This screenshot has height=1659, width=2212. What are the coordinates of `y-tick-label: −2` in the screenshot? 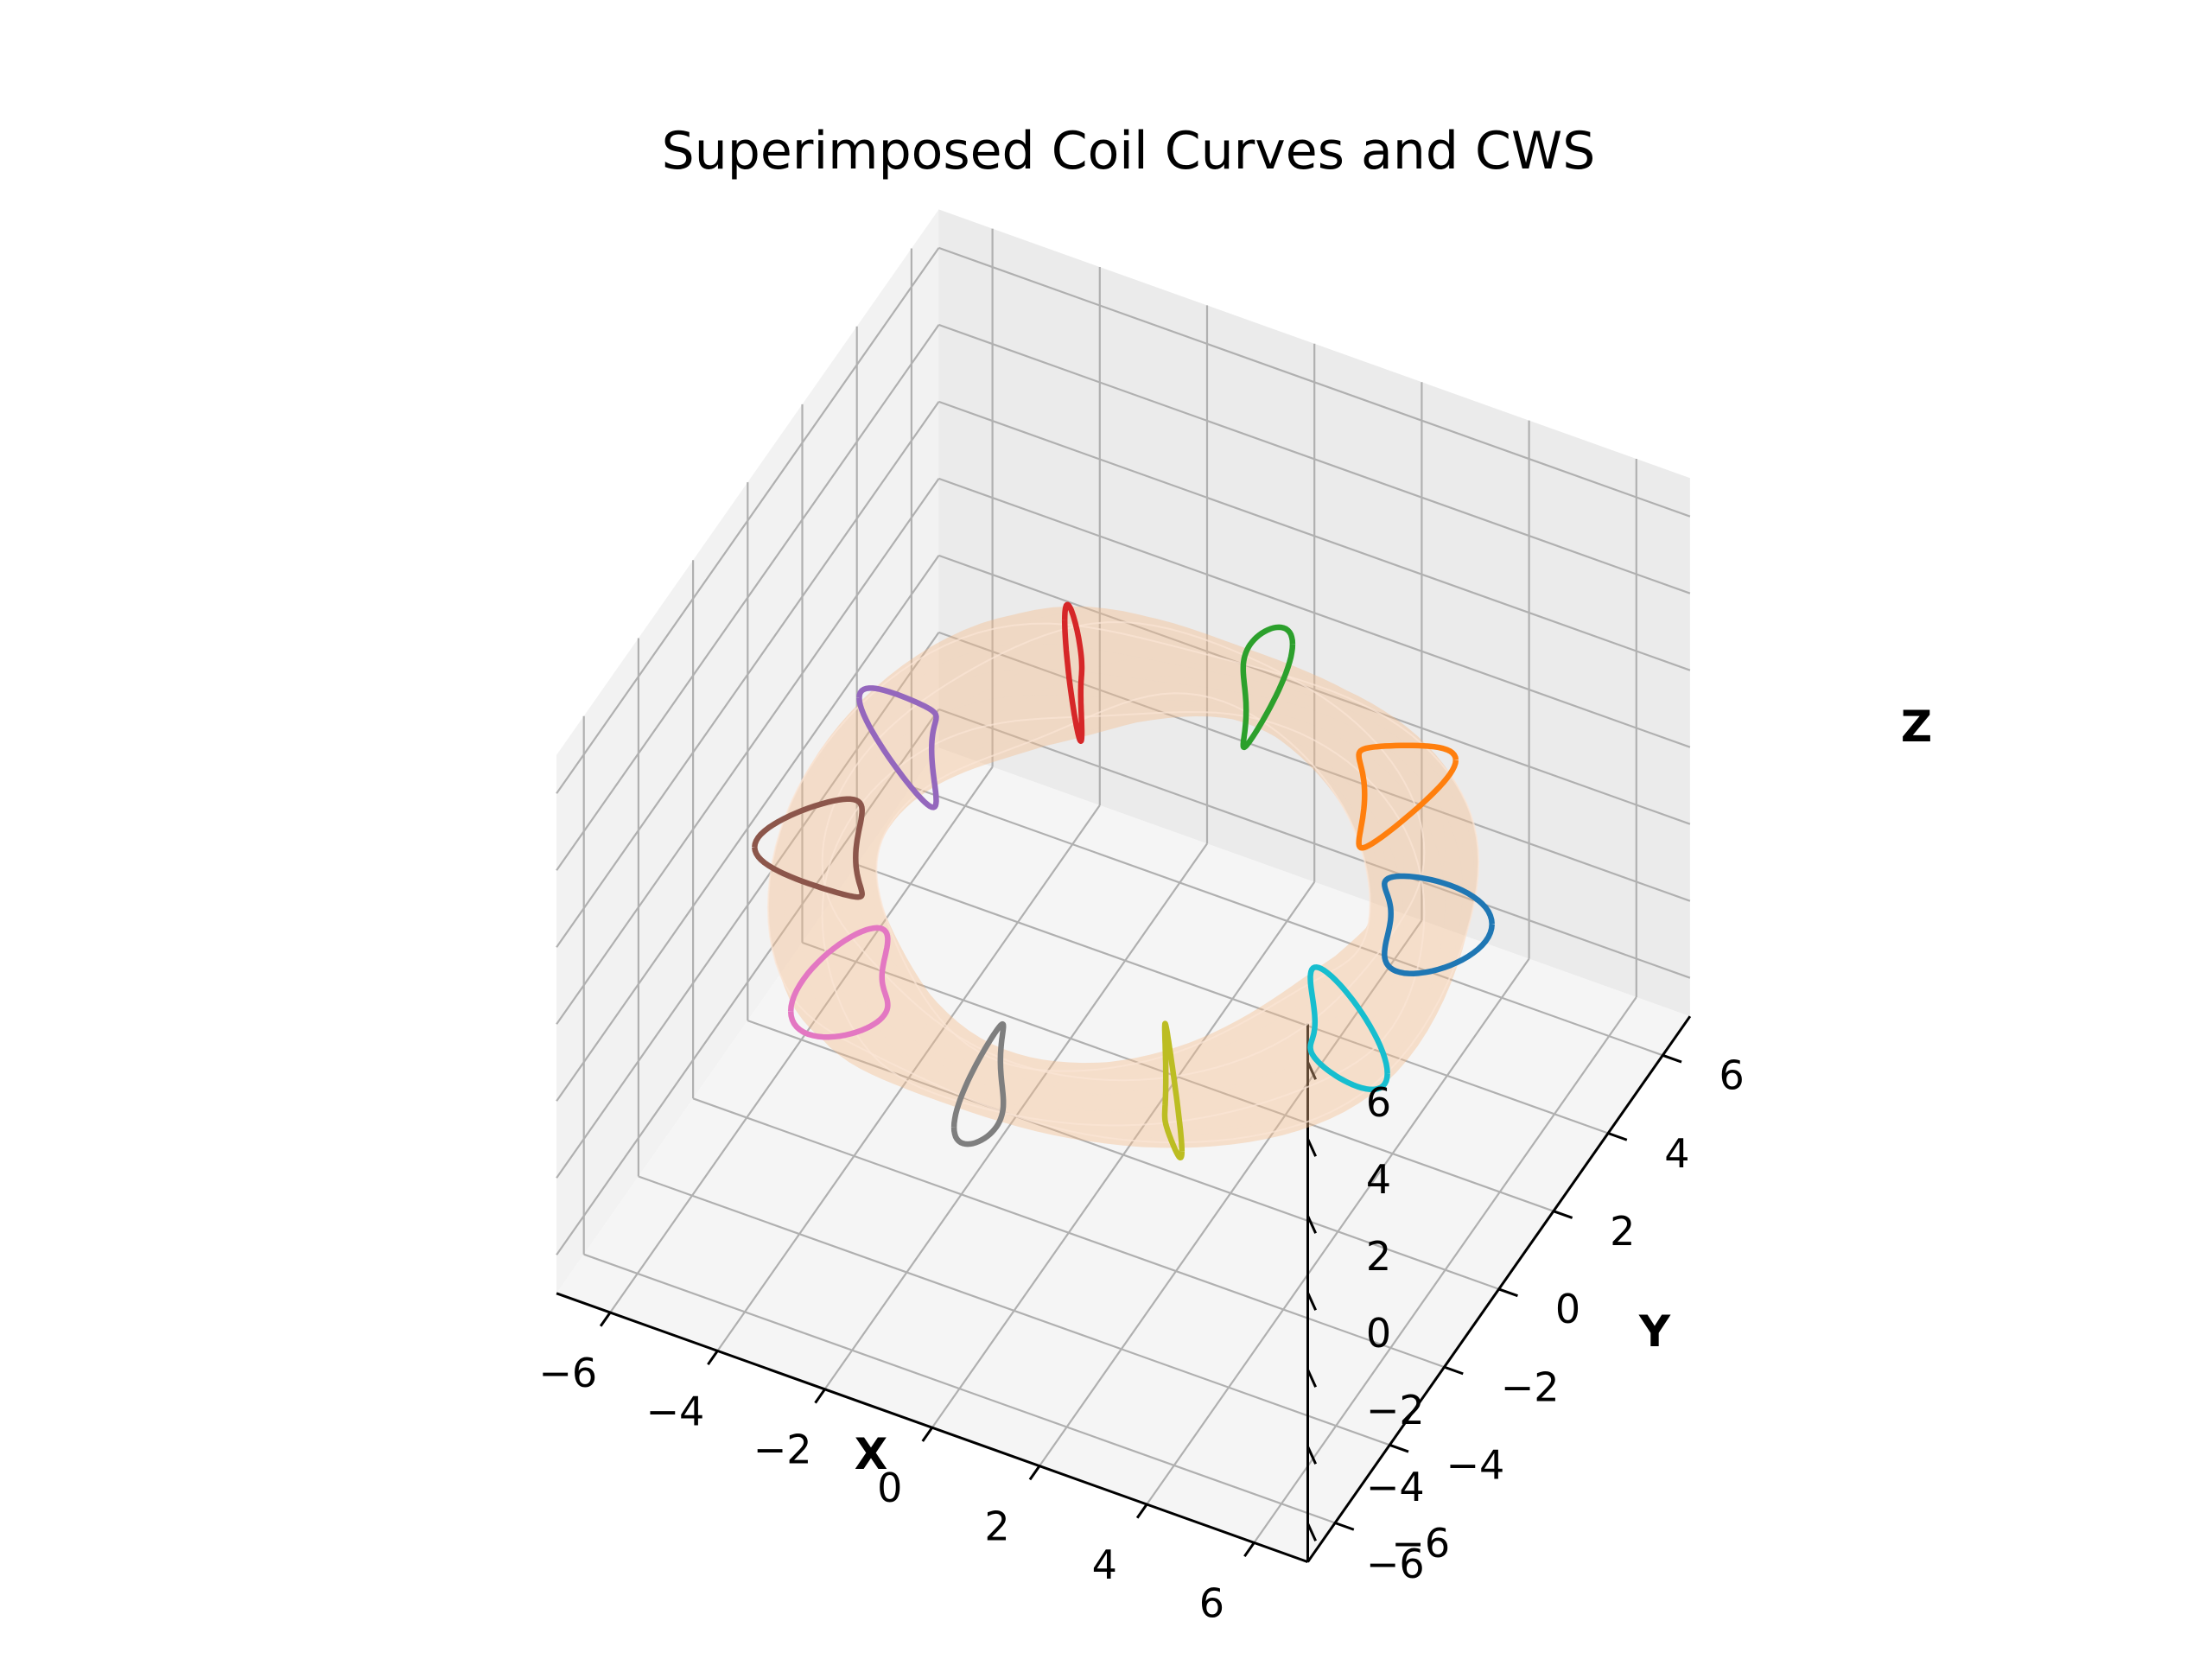 It's located at (1530, 1386).